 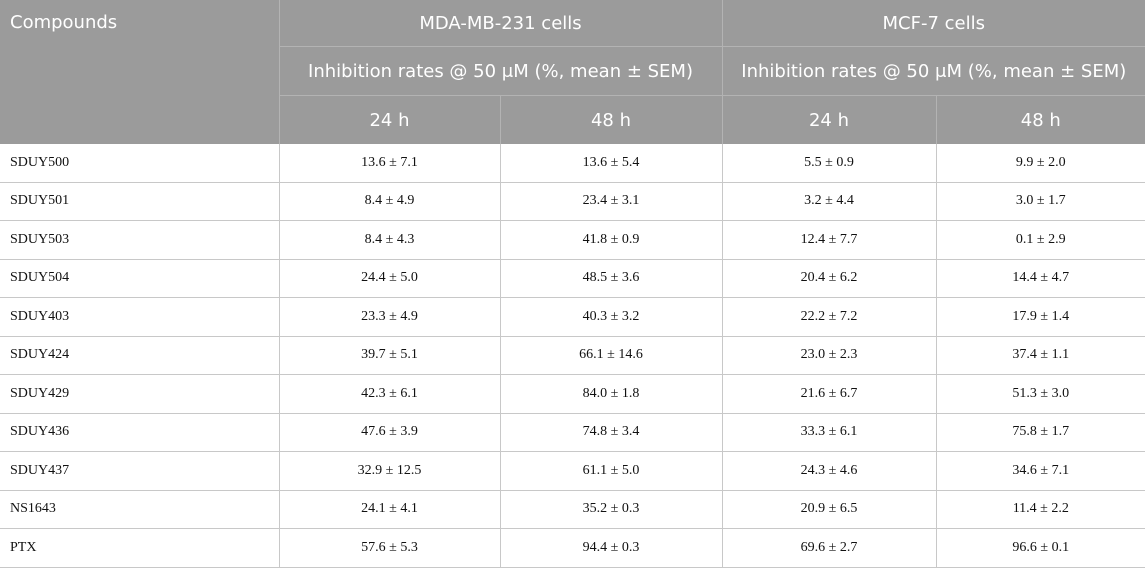 I want to click on value-cell: 33.3 ± 6.1, so click(x=829, y=432).